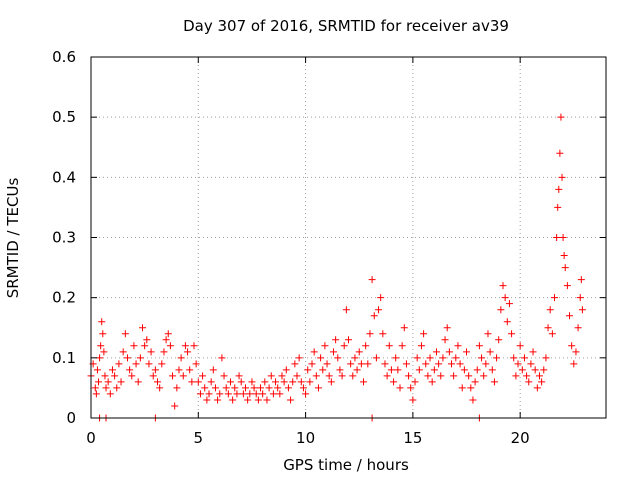 The height and width of the screenshot is (480, 640). What do you see at coordinates (64, 358) in the screenshot?
I see `y-tick-label: 0.1` at bounding box center [64, 358].